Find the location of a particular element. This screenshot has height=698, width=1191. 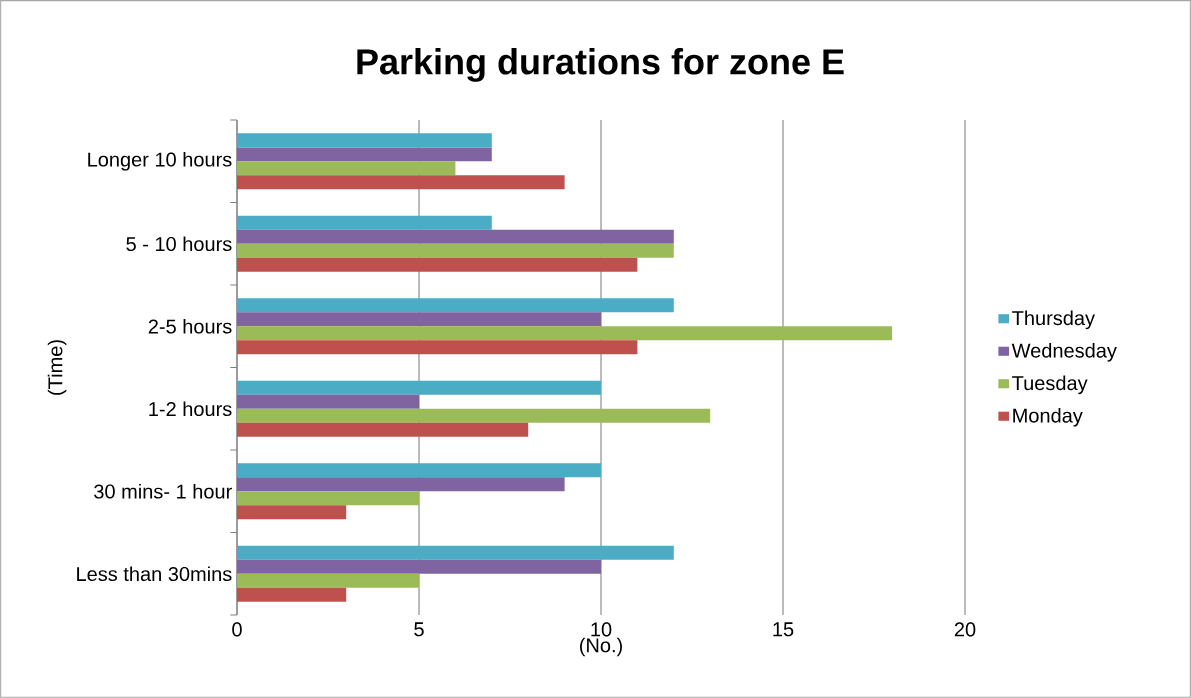

x-tick-label: 5 is located at coordinates (419, 629).